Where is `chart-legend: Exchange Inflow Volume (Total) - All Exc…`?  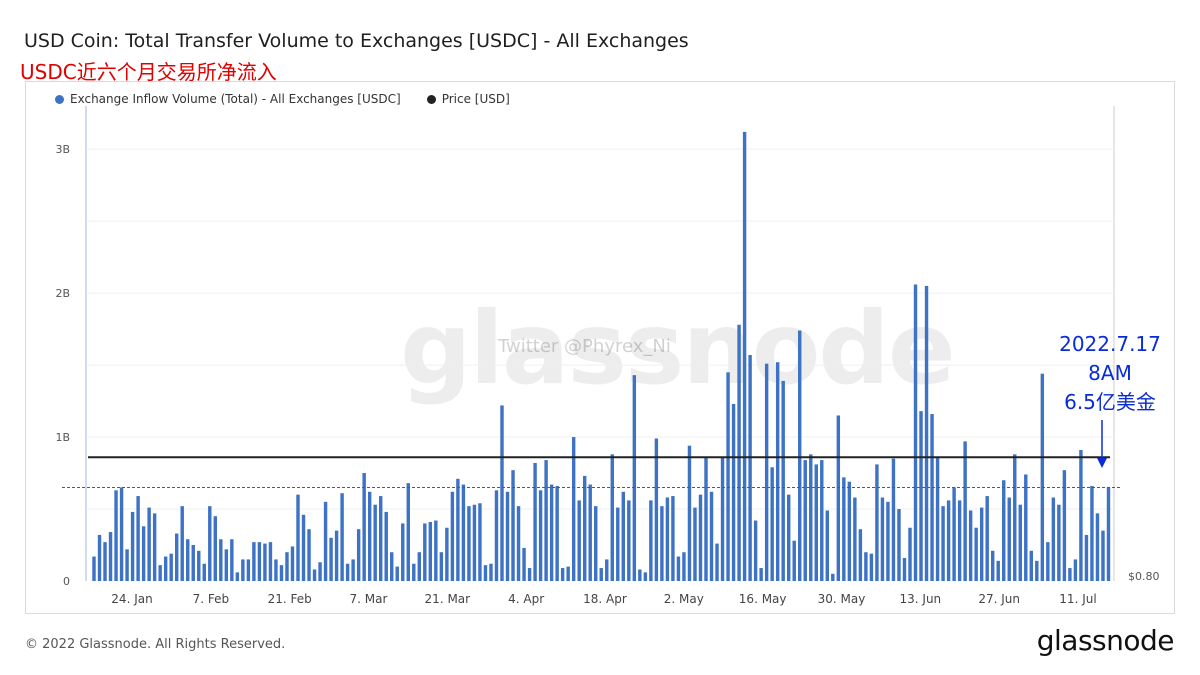 chart-legend: Exchange Inflow Volume (Total) - All Exc… is located at coordinates (282, 99).